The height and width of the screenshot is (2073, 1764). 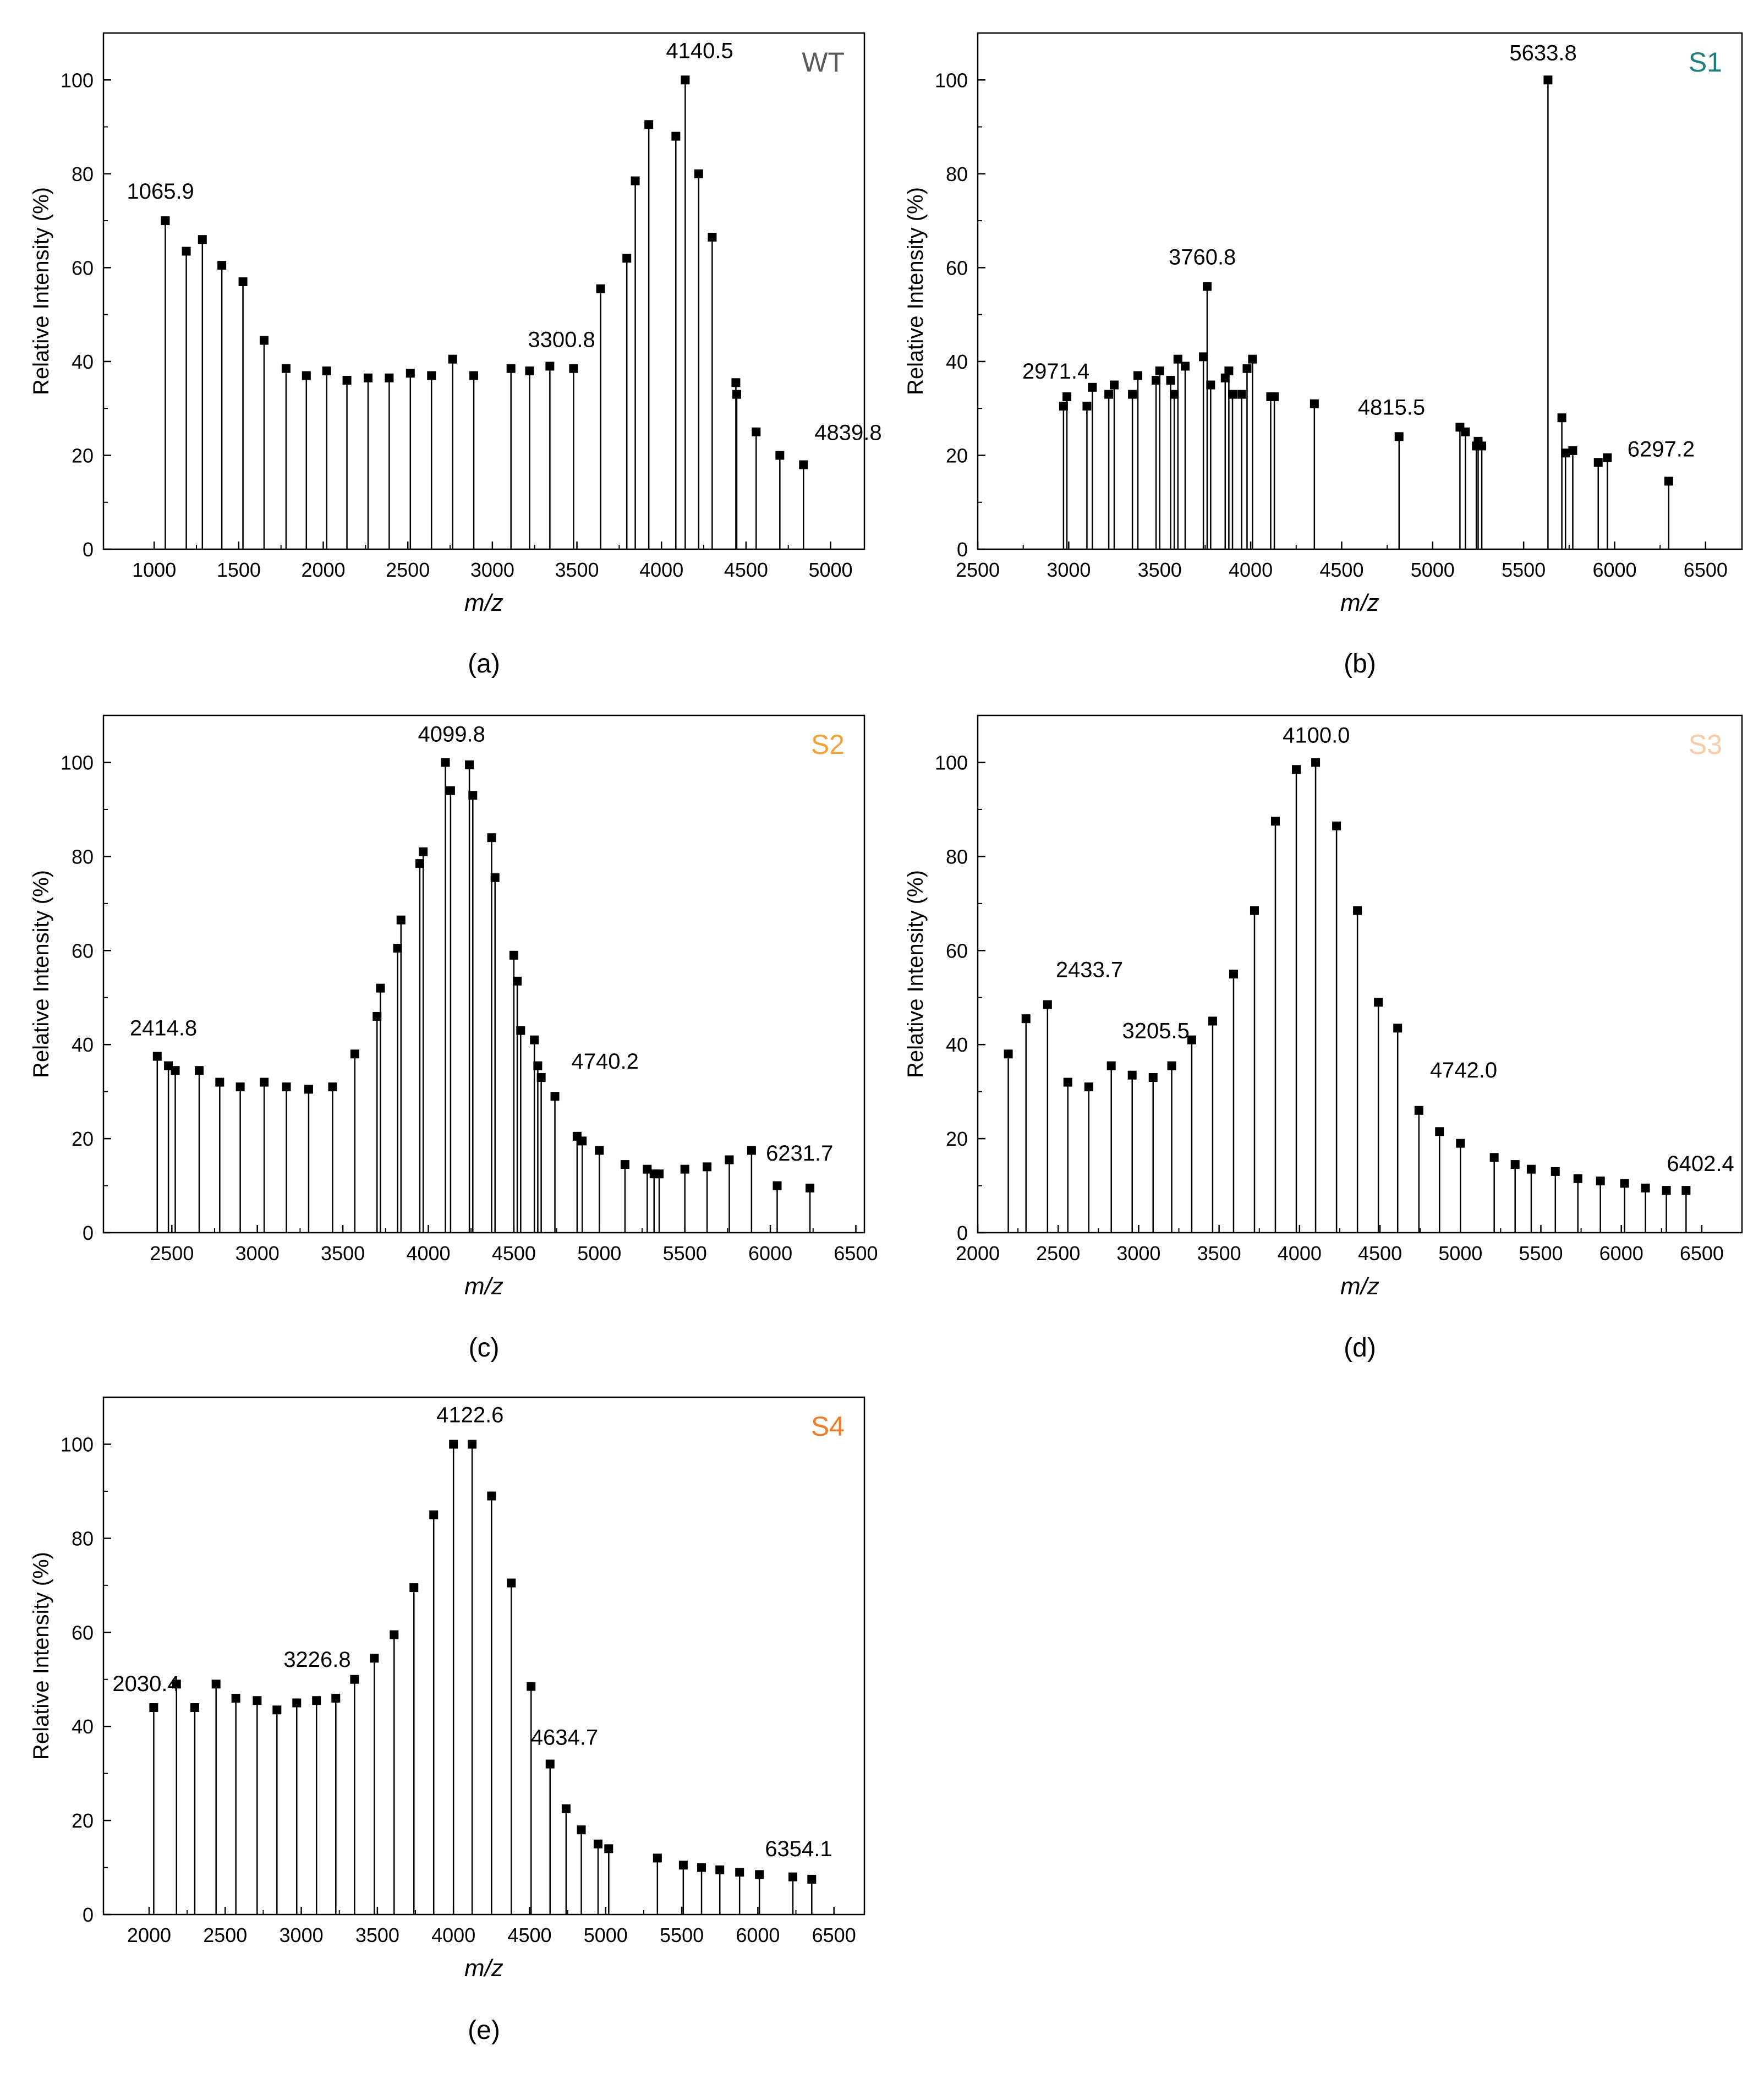 What do you see at coordinates (88, 1233) in the screenshot?
I see `y-tick-label: 0` at bounding box center [88, 1233].